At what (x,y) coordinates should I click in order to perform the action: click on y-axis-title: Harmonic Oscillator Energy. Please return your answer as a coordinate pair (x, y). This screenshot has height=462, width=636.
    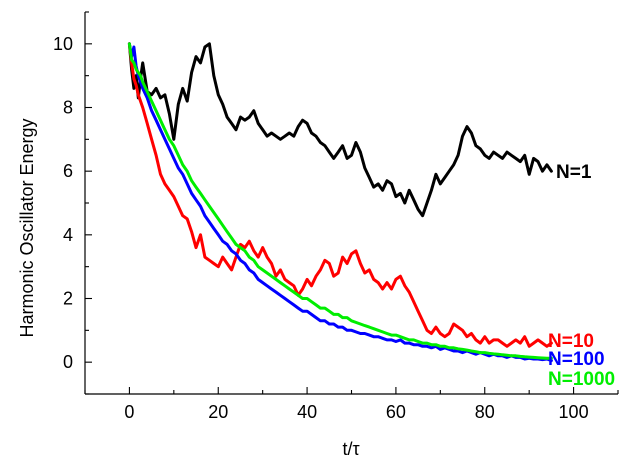
    Looking at the image, I should click on (27, 227).